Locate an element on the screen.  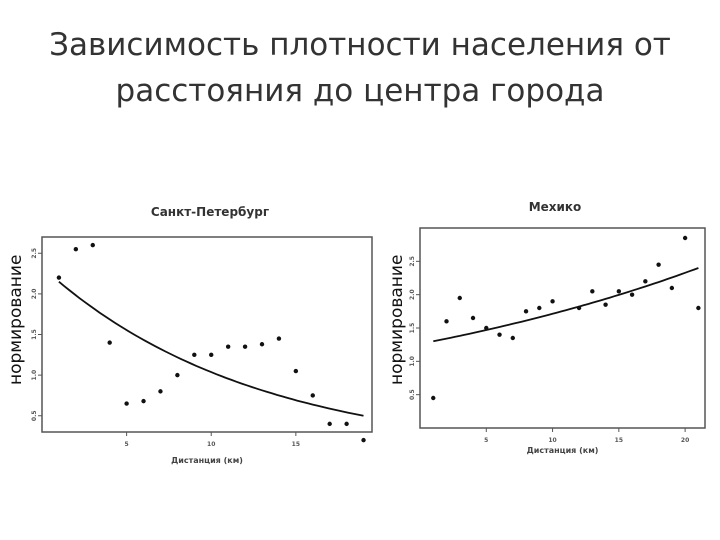
mex-y-tick-label: 2.5 is located at coordinates (412, 261).